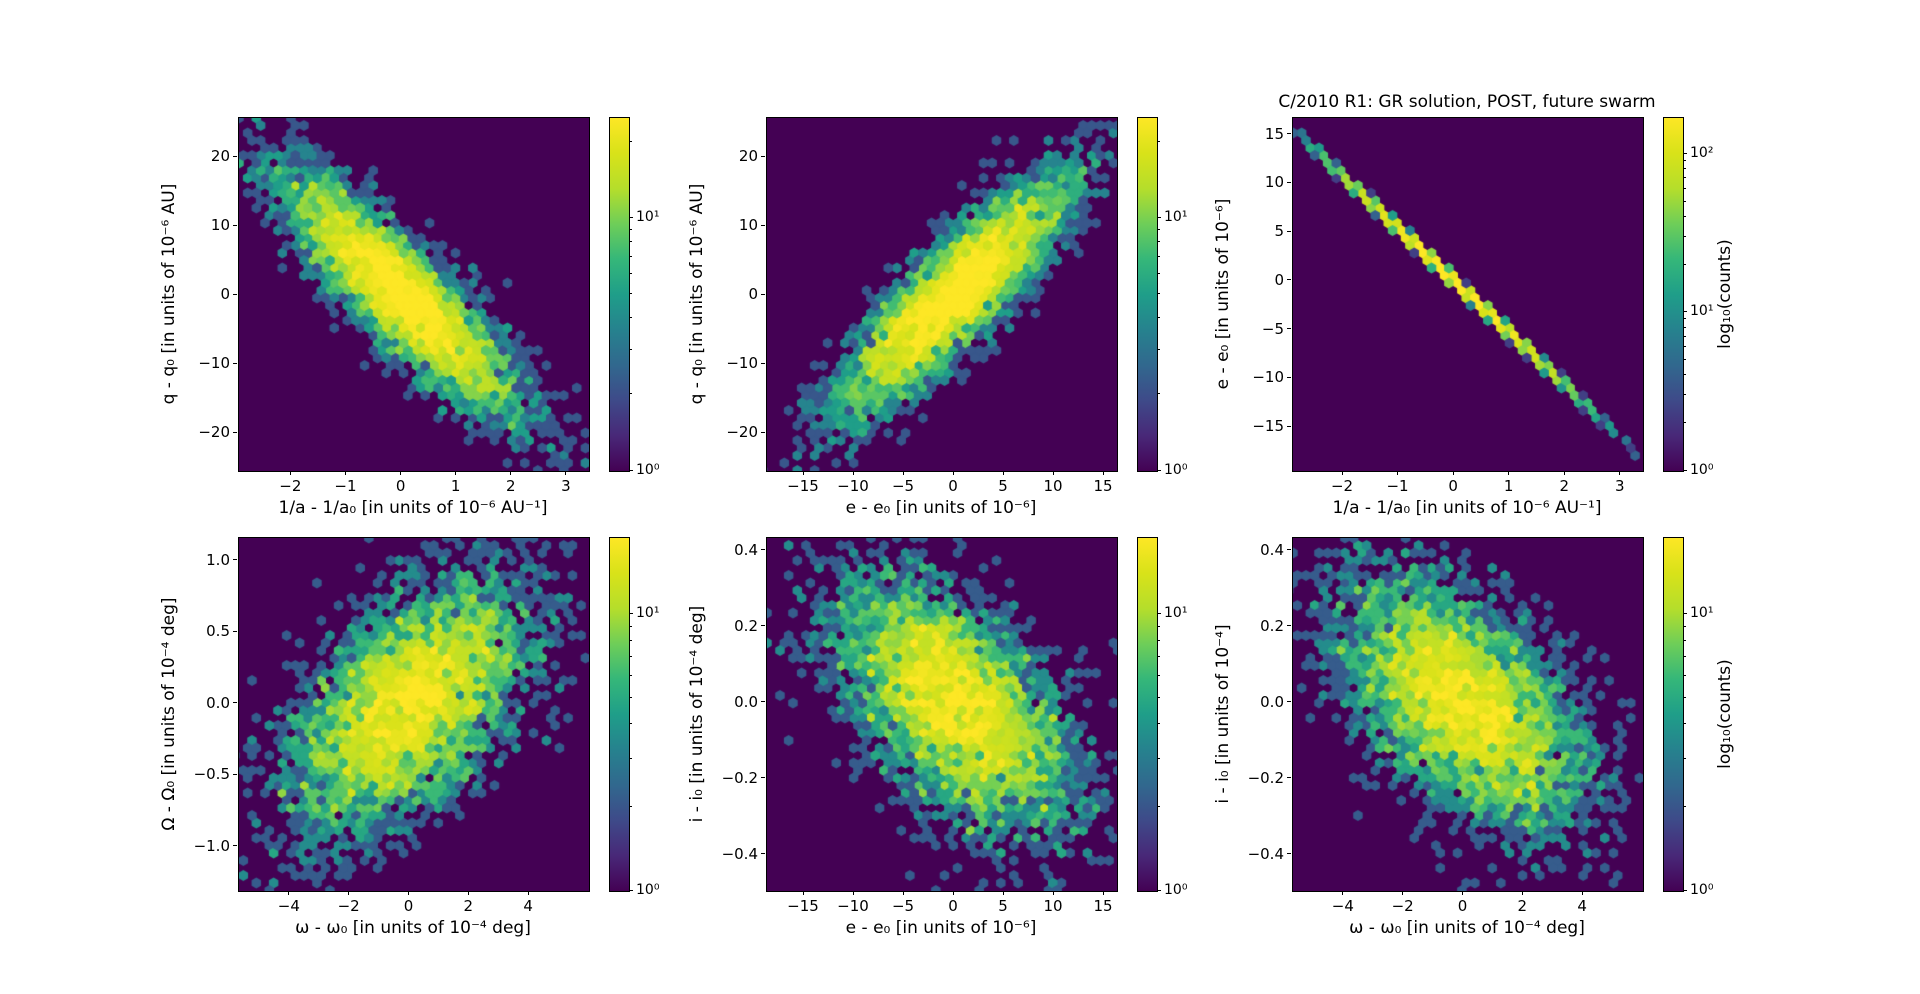 This screenshot has height=994, width=1920. I want to click on x-axis-label: e - e₀ [in units of 10⁻⁶], so click(941, 928).